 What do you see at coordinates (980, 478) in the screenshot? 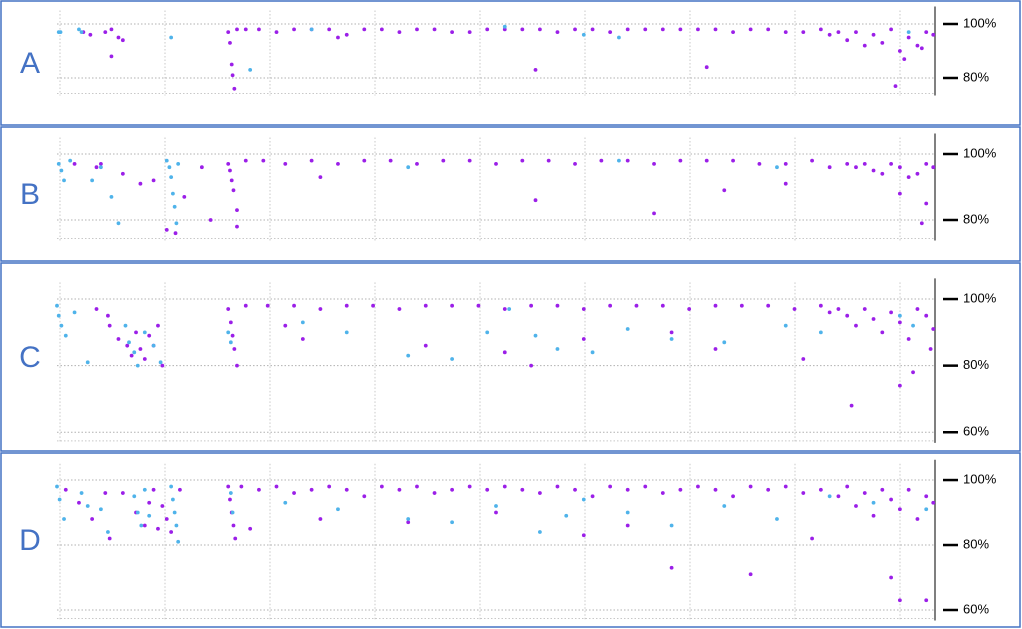
I see `y-tick-label: 100%` at bounding box center [980, 478].